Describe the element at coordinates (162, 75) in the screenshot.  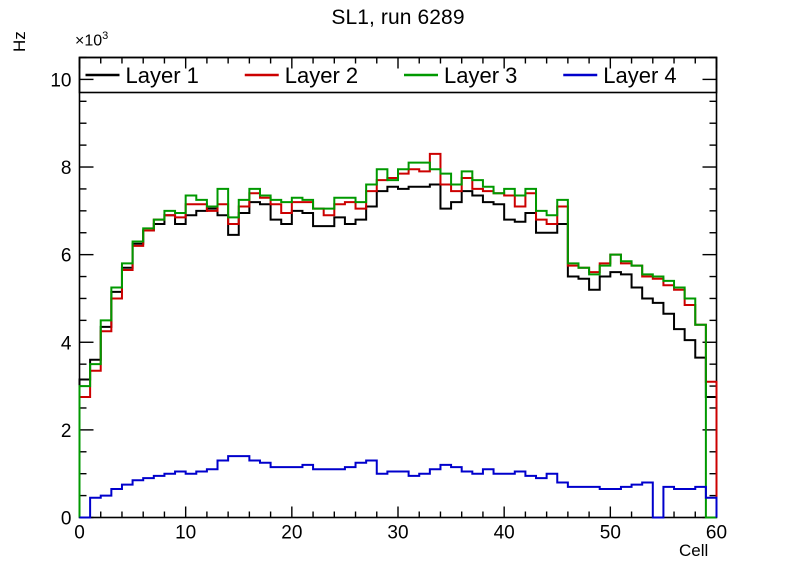
I see `legend-label-layer-1: Layer 1` at that location.